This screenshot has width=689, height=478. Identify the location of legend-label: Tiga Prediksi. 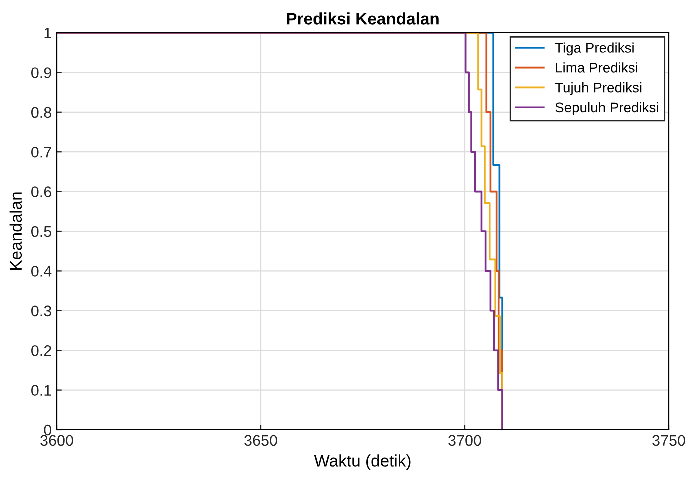
(594, 49).